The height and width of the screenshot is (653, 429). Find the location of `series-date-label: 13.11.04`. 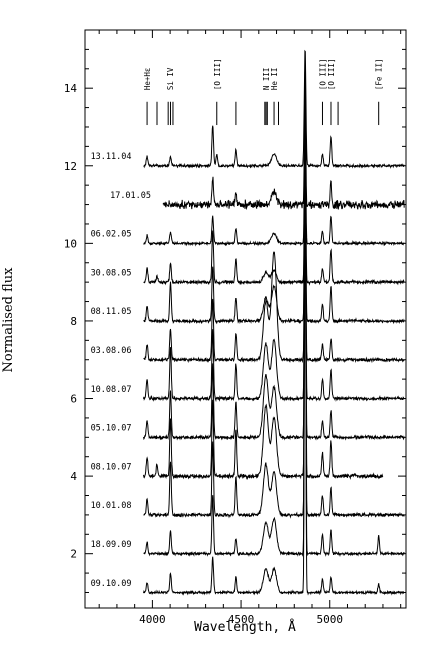

series-date-label: 13.11.04 is located at coordinates (111, 157).